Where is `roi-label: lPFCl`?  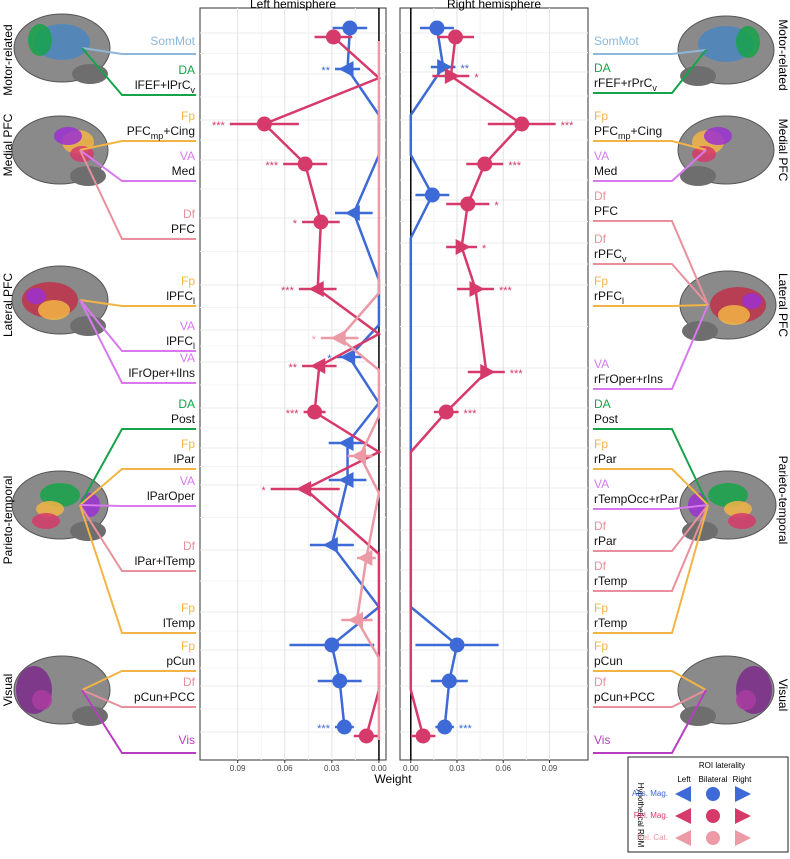
roi-label: lPFCl is located at coordinates (180, 297).